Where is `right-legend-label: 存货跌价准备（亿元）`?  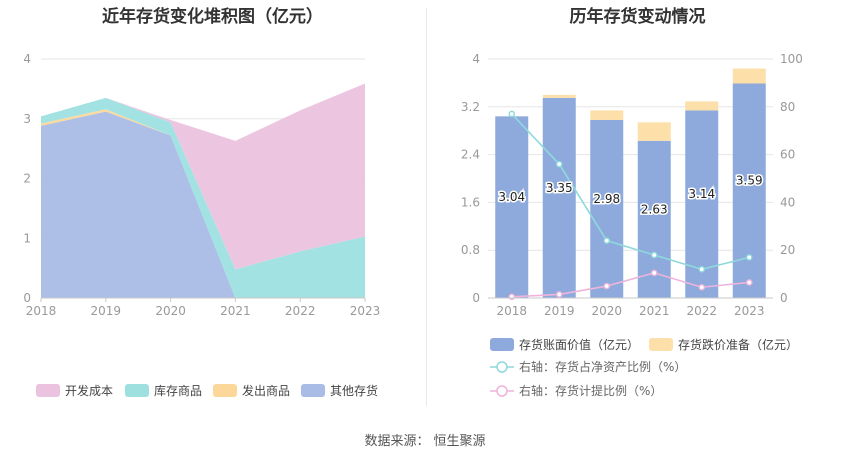
right-legend-label: 存货跌价准备（亿元） is located at coordinates (738, 344).